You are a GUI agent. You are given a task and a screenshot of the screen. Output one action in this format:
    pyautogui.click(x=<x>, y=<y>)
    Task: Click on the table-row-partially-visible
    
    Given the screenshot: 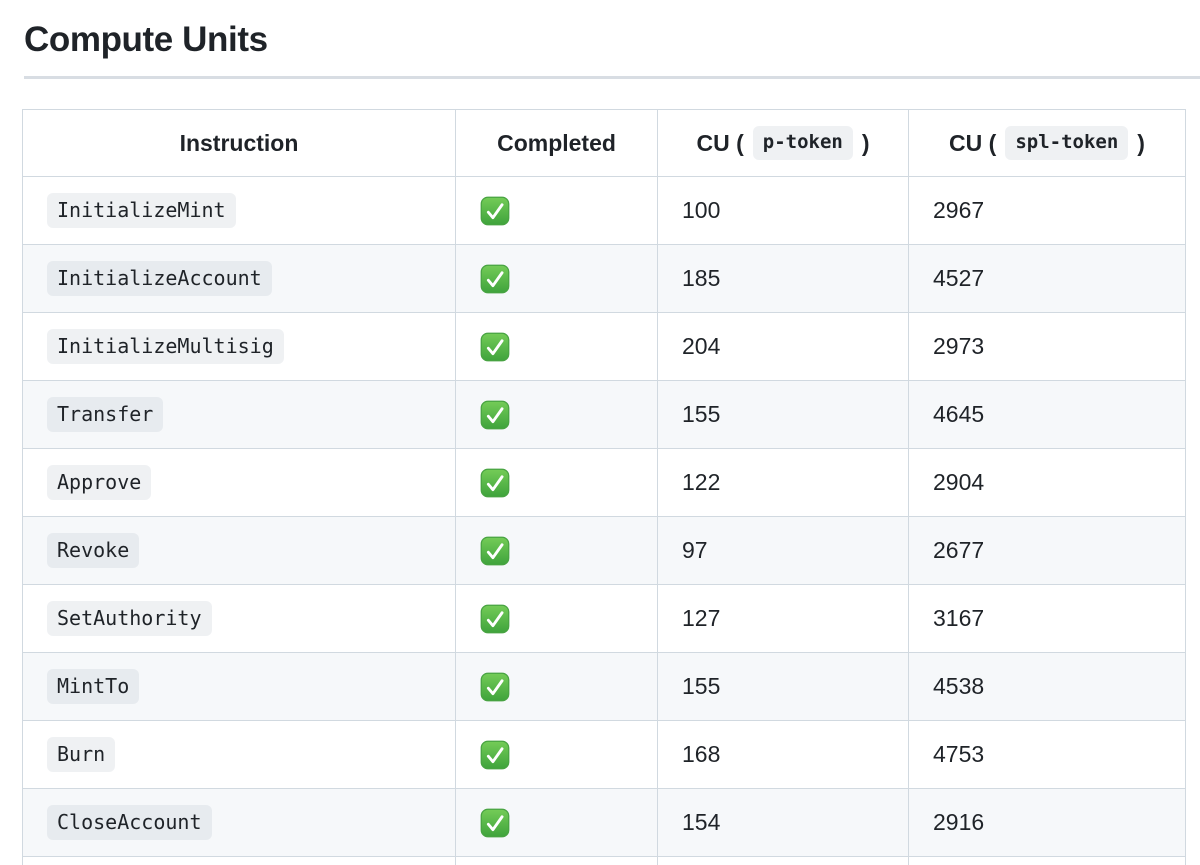 What is the action you would take?
    pyautogui.click(x=604, y=860)
    